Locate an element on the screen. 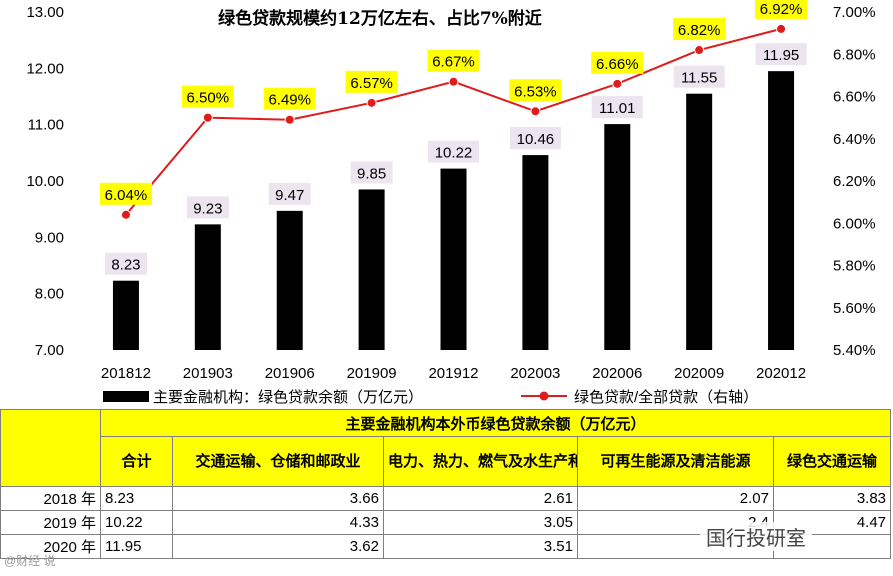  cell-transport: 3.62 is located at coordinates (278, 546).